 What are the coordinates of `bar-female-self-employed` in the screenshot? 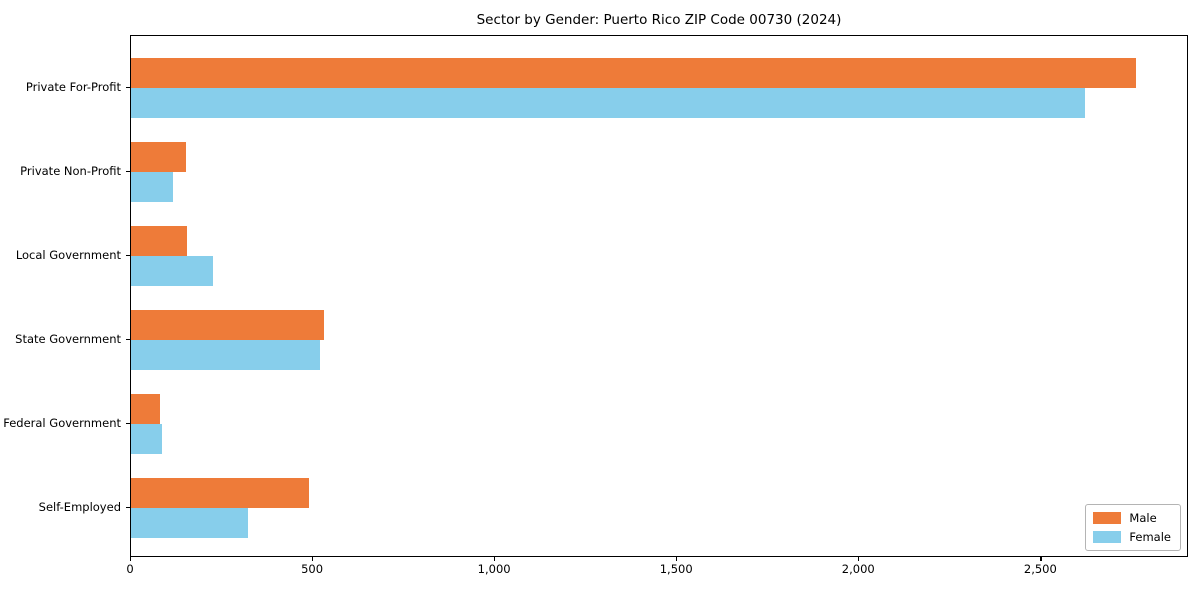 It's located at (189, 523).